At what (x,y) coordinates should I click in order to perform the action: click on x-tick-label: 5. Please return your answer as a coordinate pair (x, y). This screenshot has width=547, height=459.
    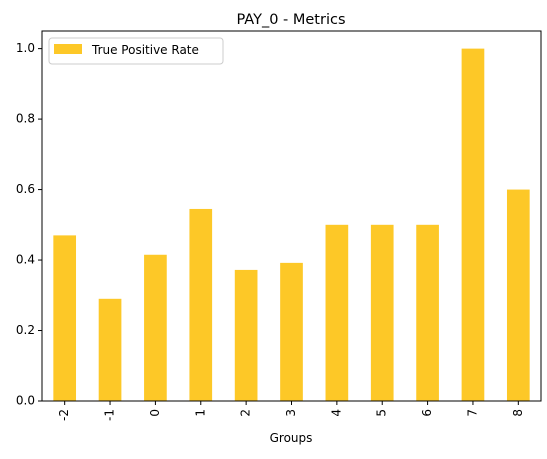
    Looking at the image, I should click on (382, 413).